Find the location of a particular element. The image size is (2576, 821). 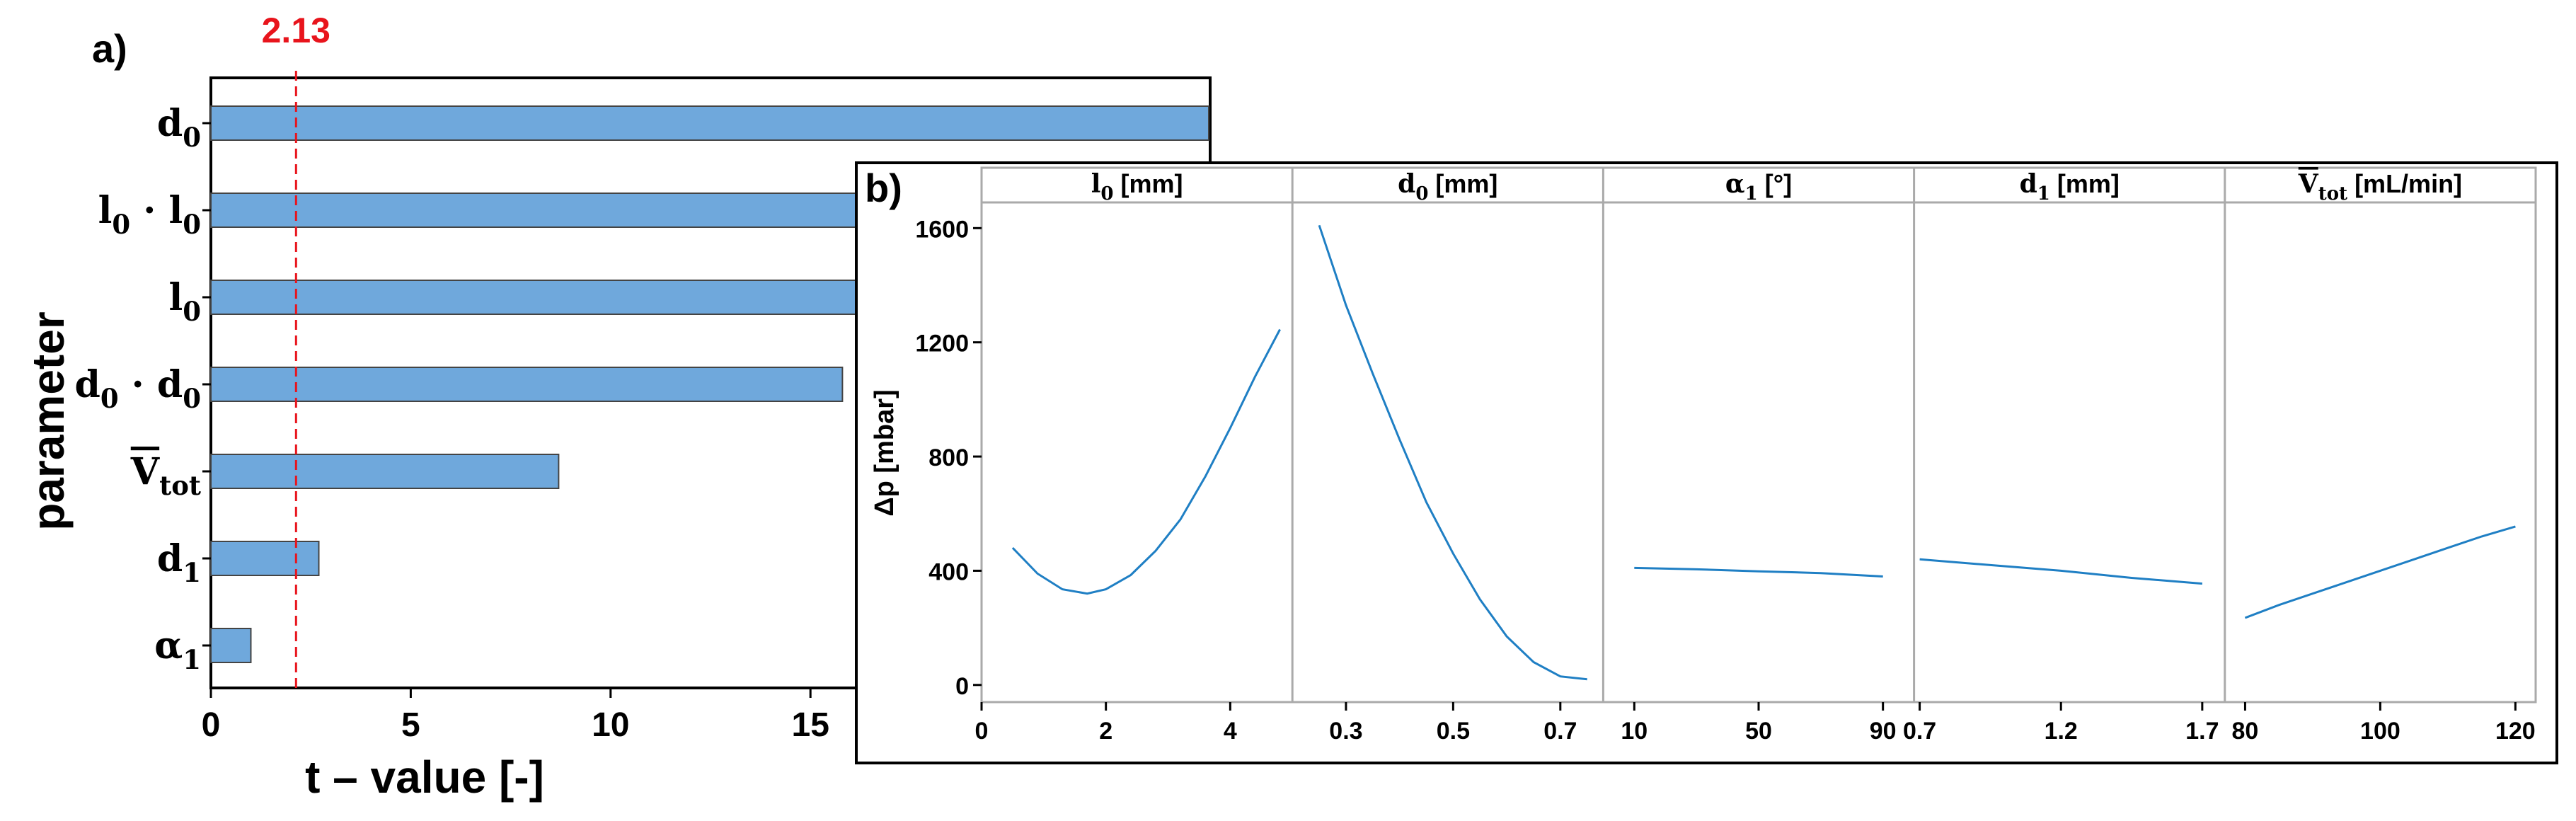

b-y-tick-label: 0 is located at coordinates (962, 687).